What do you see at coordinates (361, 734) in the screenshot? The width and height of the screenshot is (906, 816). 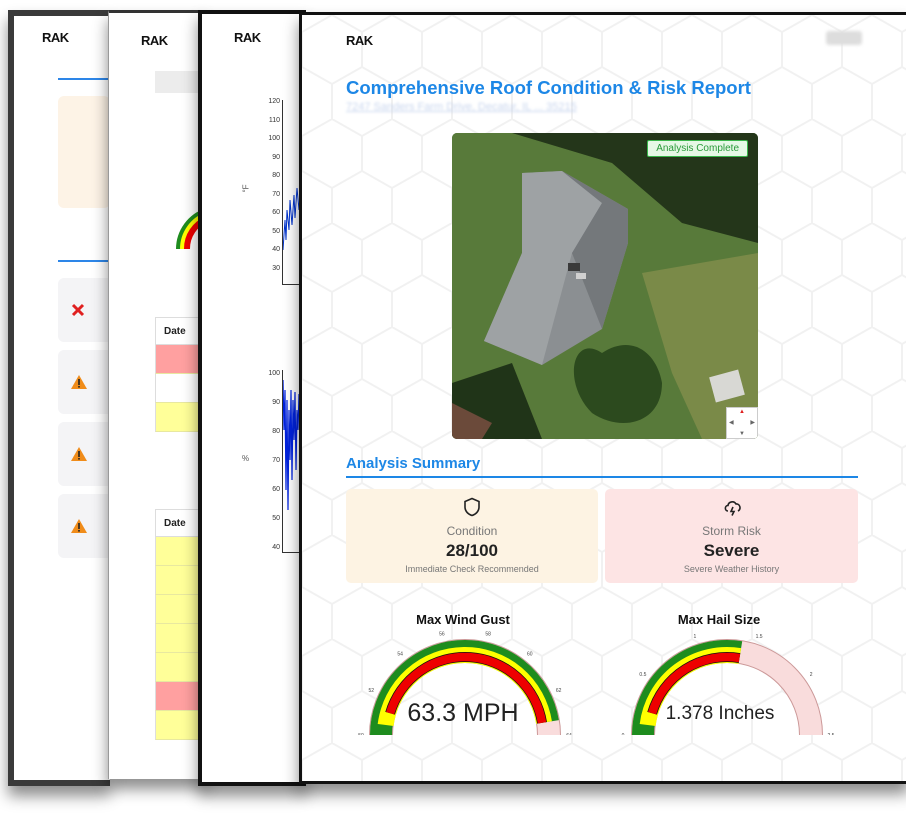 I see `gauge-tick-label: 50` at bounding box center [361, 734].